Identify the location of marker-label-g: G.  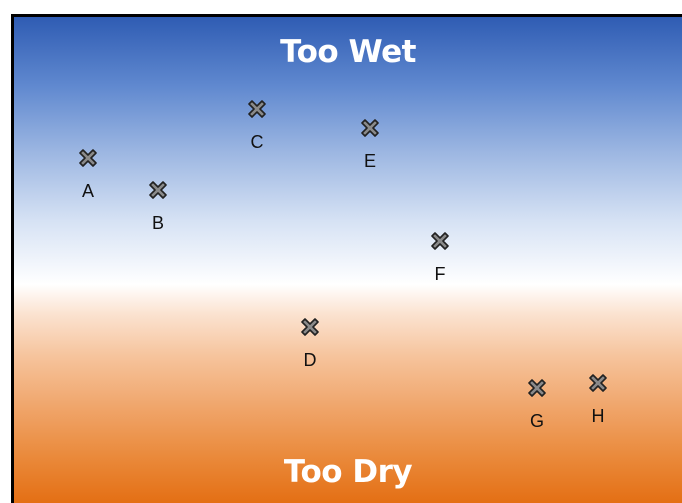
(536, 421).